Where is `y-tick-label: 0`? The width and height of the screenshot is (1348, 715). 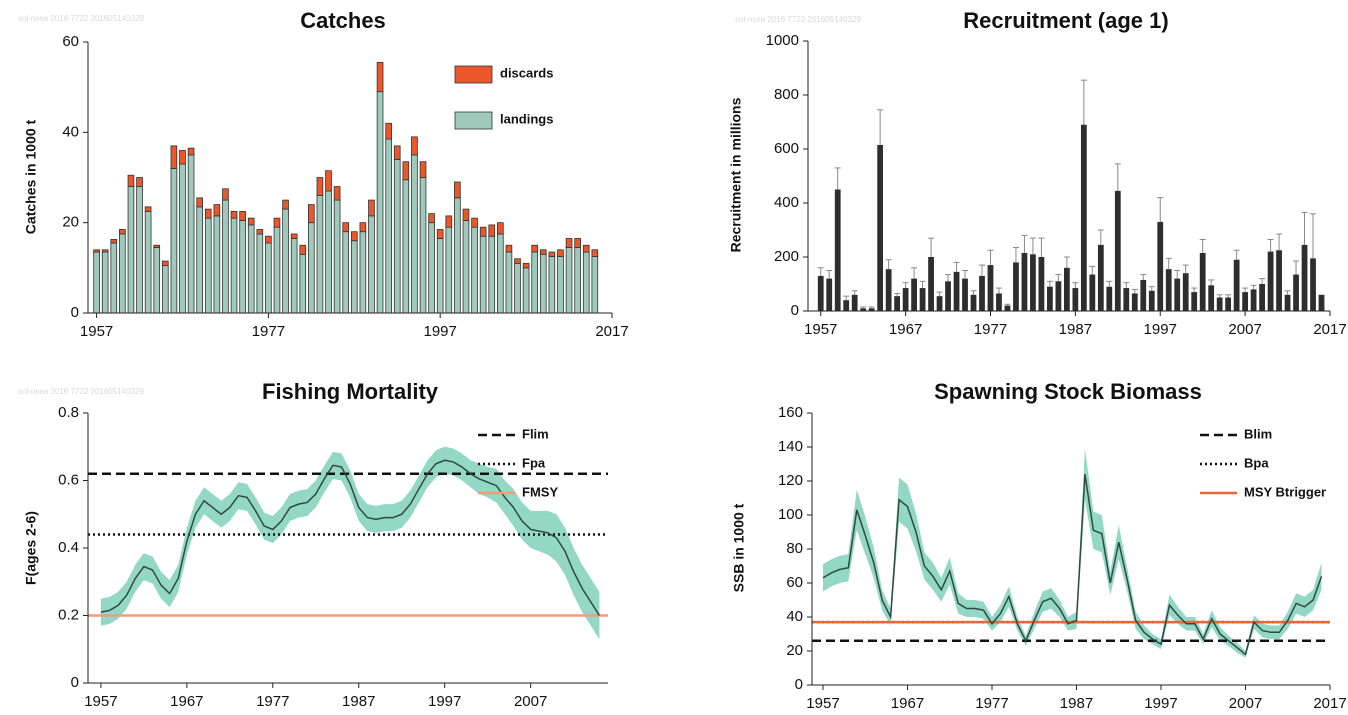 y-tick-label: 0 is located at coordinates (75, 312).